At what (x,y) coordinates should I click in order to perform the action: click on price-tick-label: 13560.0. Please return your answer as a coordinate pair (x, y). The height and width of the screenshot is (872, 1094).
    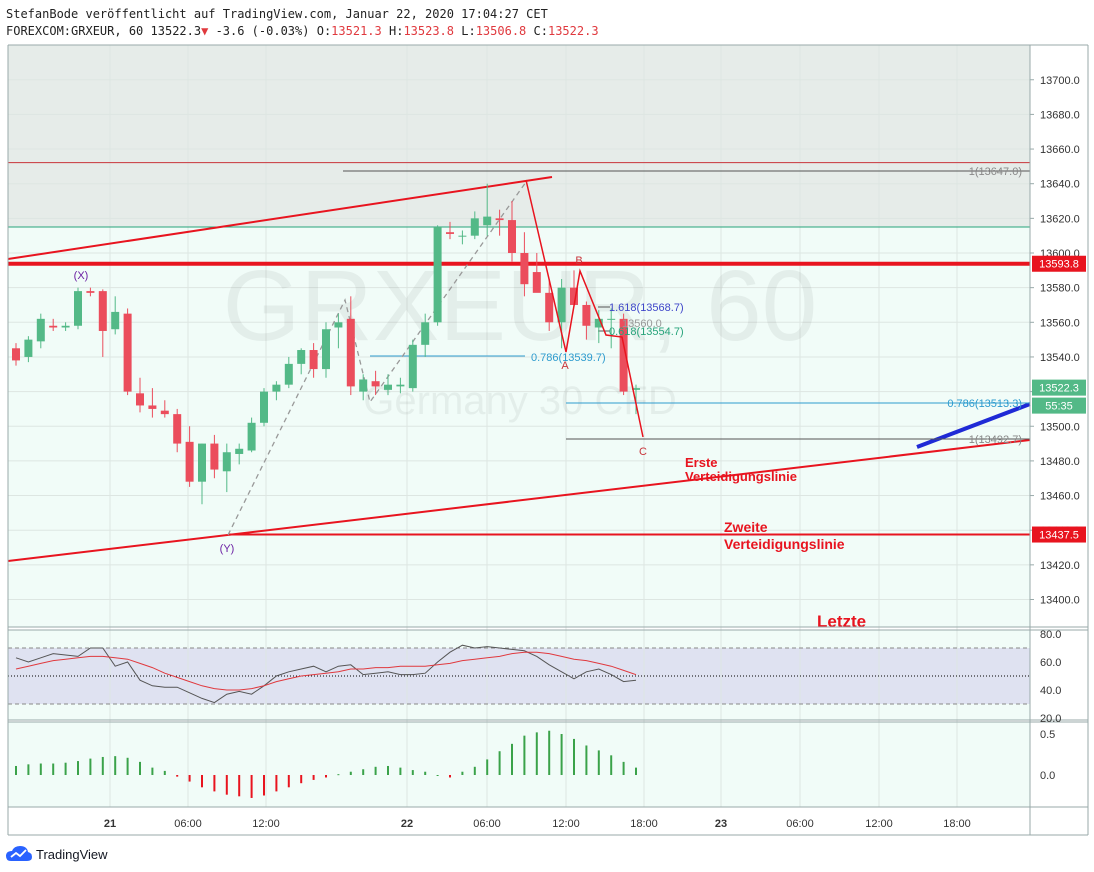
    Looking at the image, I should click on (1060, 323).